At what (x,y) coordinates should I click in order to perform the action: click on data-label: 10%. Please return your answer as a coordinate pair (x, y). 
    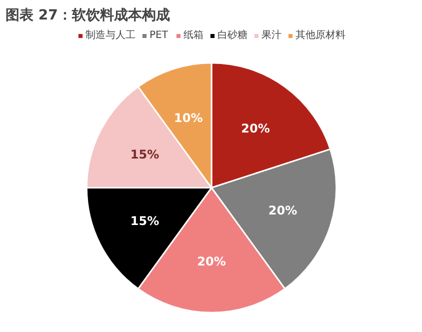
    Looking at the image, I should click on (188, 117).